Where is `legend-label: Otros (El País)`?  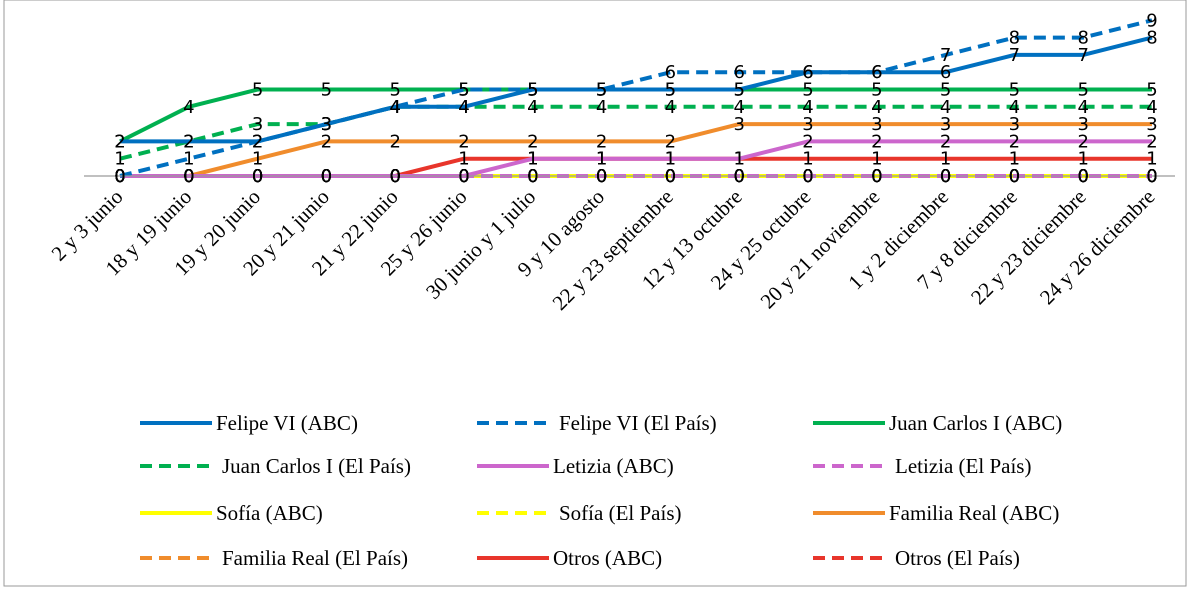
legend-label: Otros (El País) is located at coordinates (957, 558).